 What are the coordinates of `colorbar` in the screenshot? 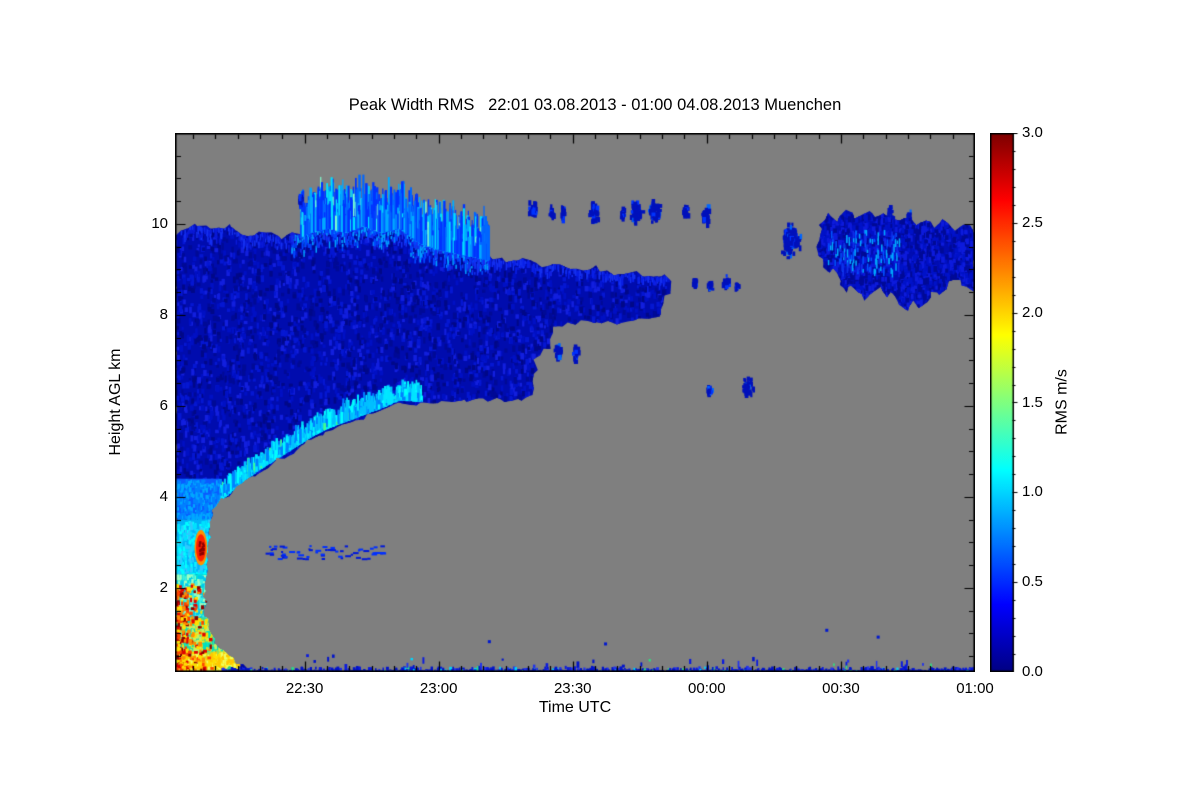 It's located at (1005, 402).